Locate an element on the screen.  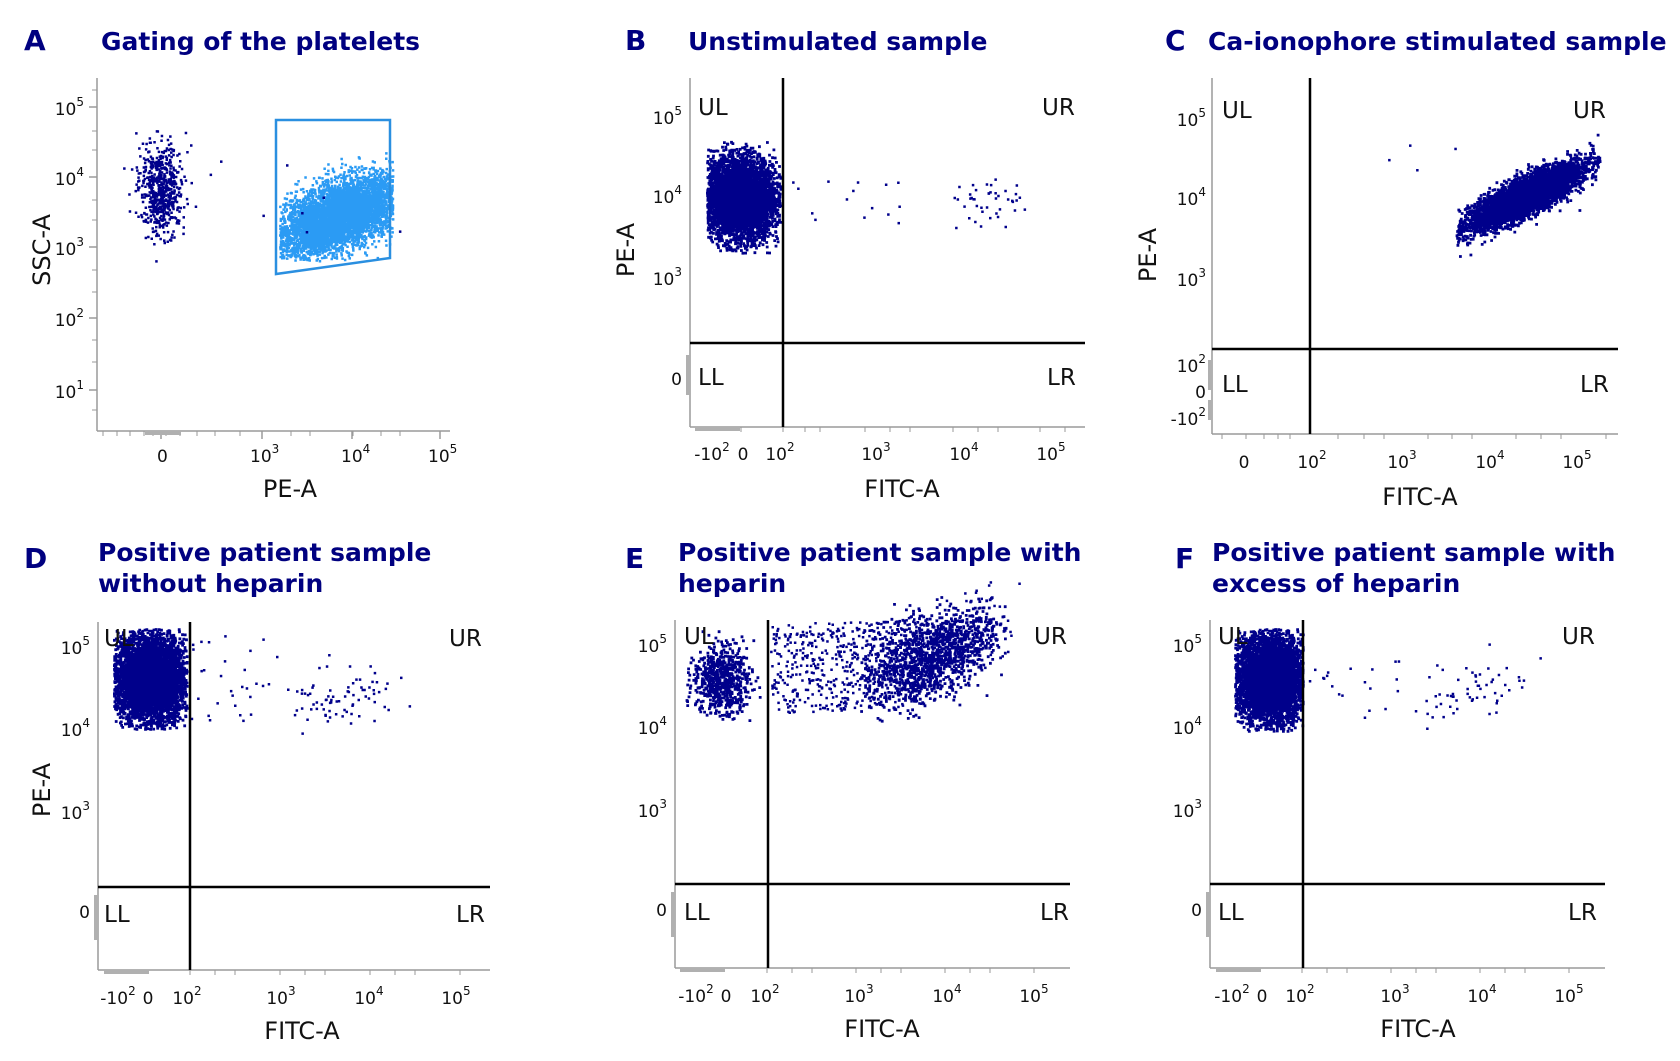
svg-text: 10⁴ is located at coordinates (946, 994).